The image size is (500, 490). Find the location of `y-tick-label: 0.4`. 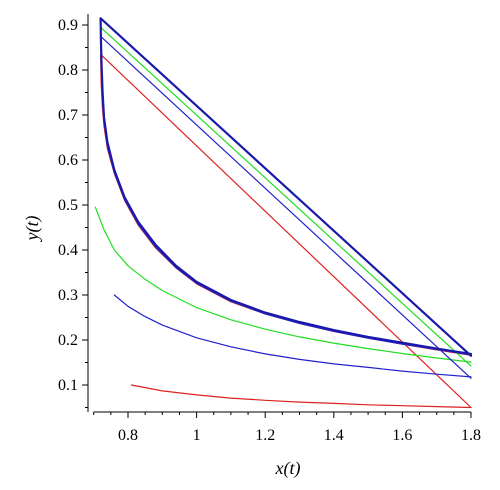

y-tick-label: 0.4 is located at coordinates (68, 250).